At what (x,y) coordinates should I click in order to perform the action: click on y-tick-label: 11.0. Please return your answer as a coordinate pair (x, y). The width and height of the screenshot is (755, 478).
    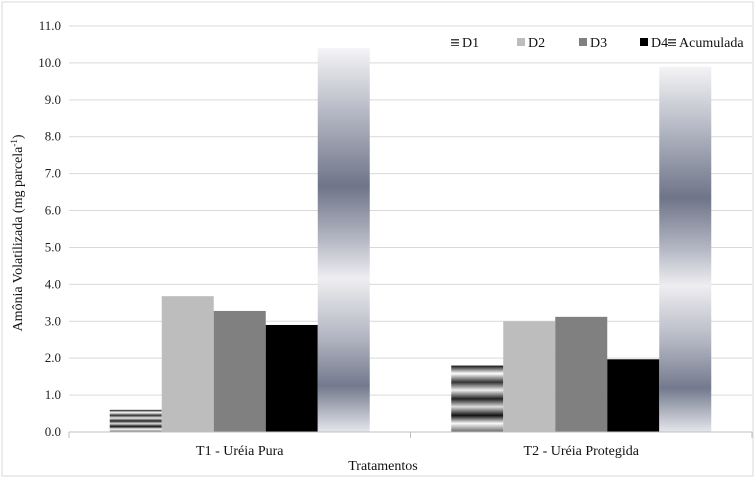
    Looking at the image, I should click on (50, 25).